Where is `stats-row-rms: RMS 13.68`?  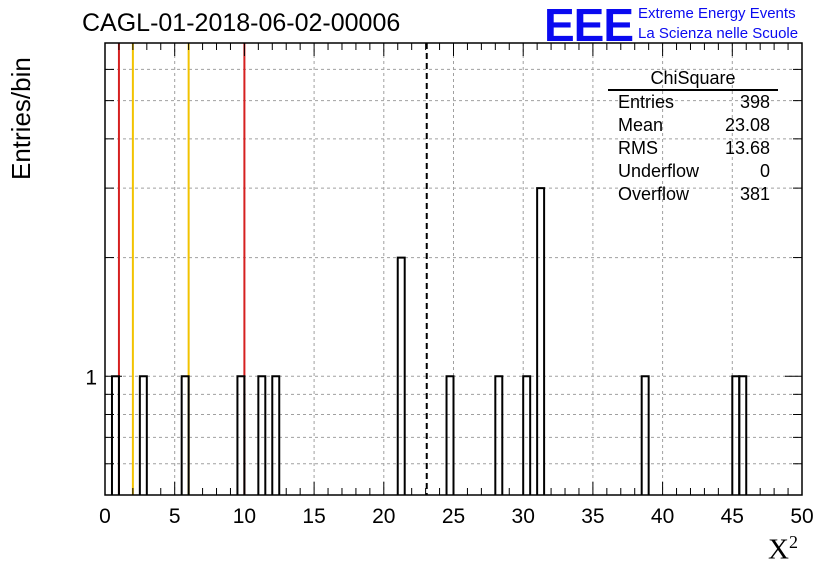
stats-row-rms: RMS 13.68 is located at coordinates (693, 148).